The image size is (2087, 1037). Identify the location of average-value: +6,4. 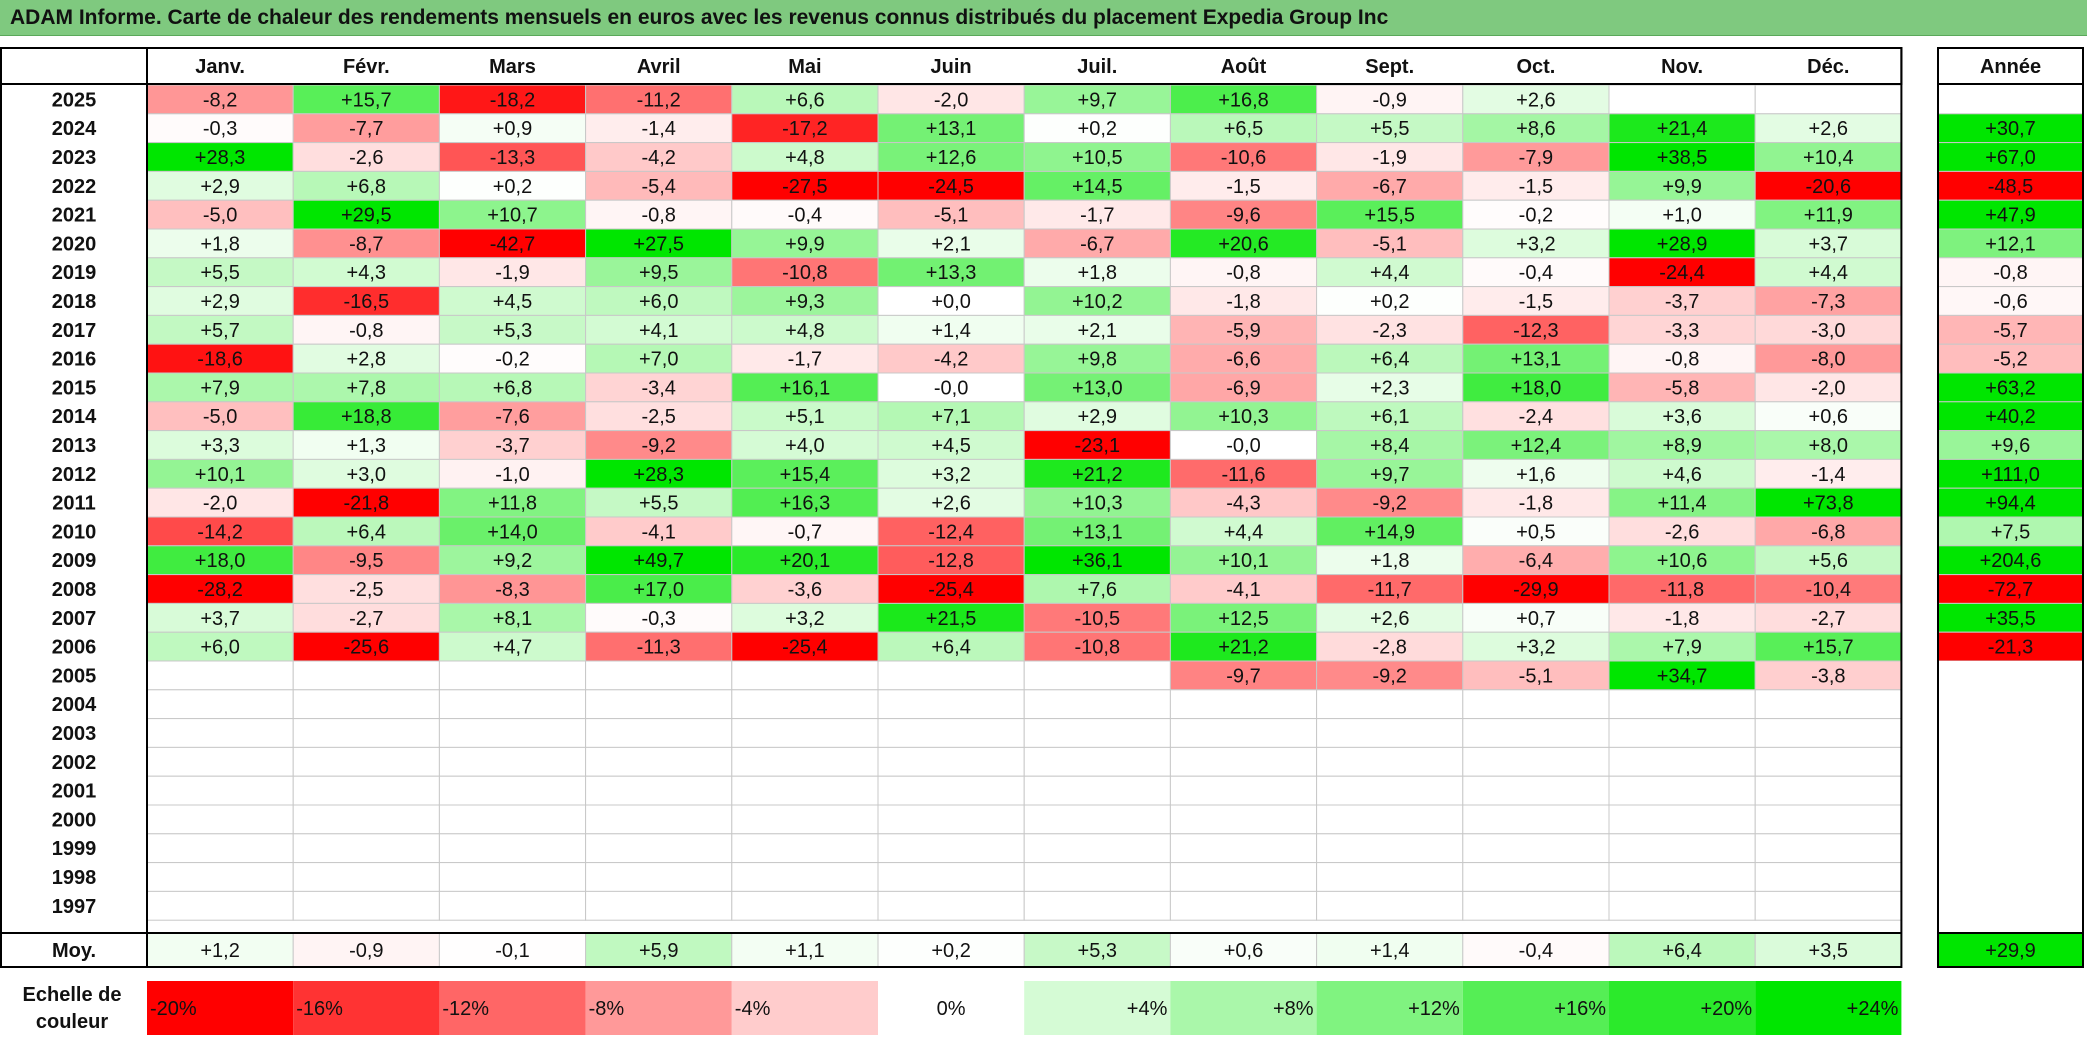
(1681, 951).